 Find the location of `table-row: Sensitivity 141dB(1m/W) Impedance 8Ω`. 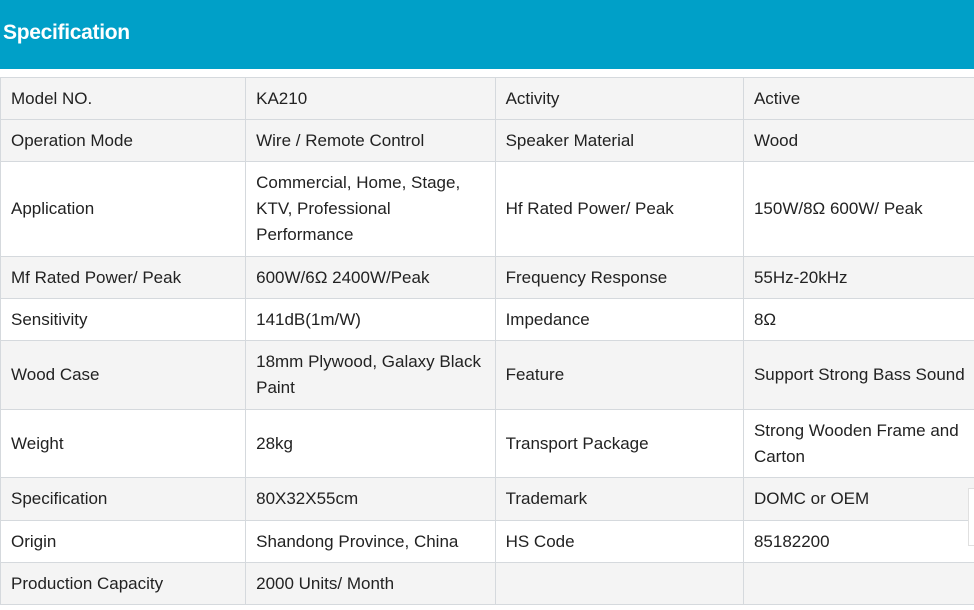

table-row: Sensitivity 141dB(1m/W) Impedance 8Ω is located at coordinates (487, 319).